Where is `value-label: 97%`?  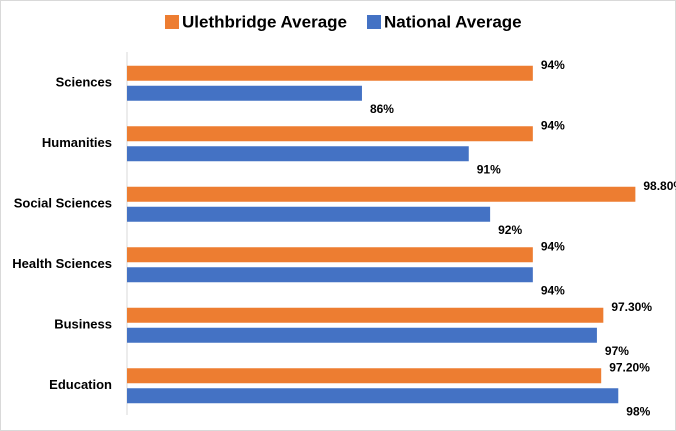
value-label: 97% is located at coordinates (617, 351).